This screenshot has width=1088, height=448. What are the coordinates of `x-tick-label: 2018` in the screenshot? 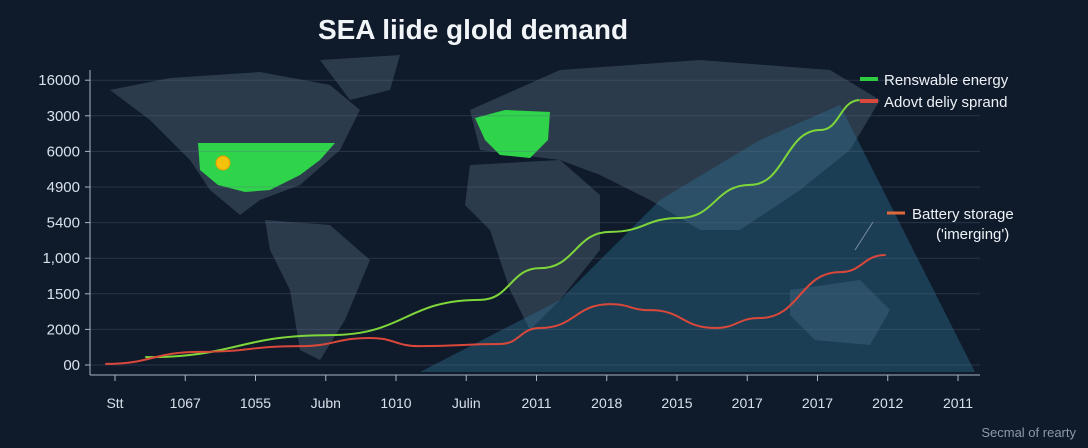 It's located at (606, 403).